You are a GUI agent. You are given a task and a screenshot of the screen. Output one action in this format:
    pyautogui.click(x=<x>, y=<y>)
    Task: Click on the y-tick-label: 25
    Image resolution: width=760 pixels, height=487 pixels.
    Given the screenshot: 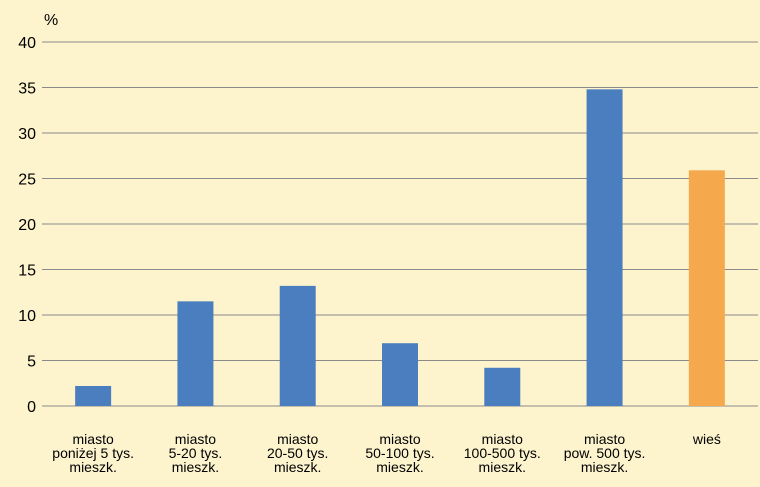 What is the action you would take?
    pyautogui.click(x=27, y=180)
    